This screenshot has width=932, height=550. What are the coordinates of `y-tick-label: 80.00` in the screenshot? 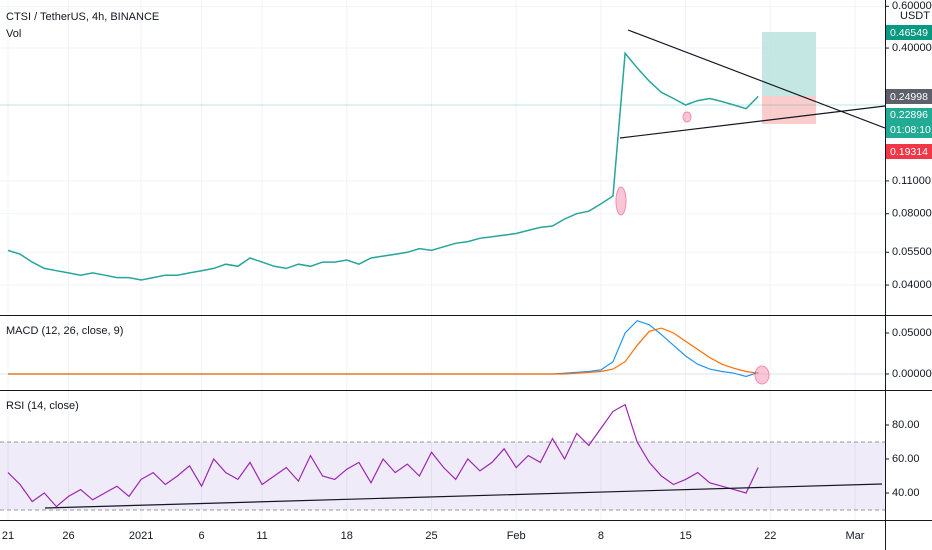 It's located at (906, 425).